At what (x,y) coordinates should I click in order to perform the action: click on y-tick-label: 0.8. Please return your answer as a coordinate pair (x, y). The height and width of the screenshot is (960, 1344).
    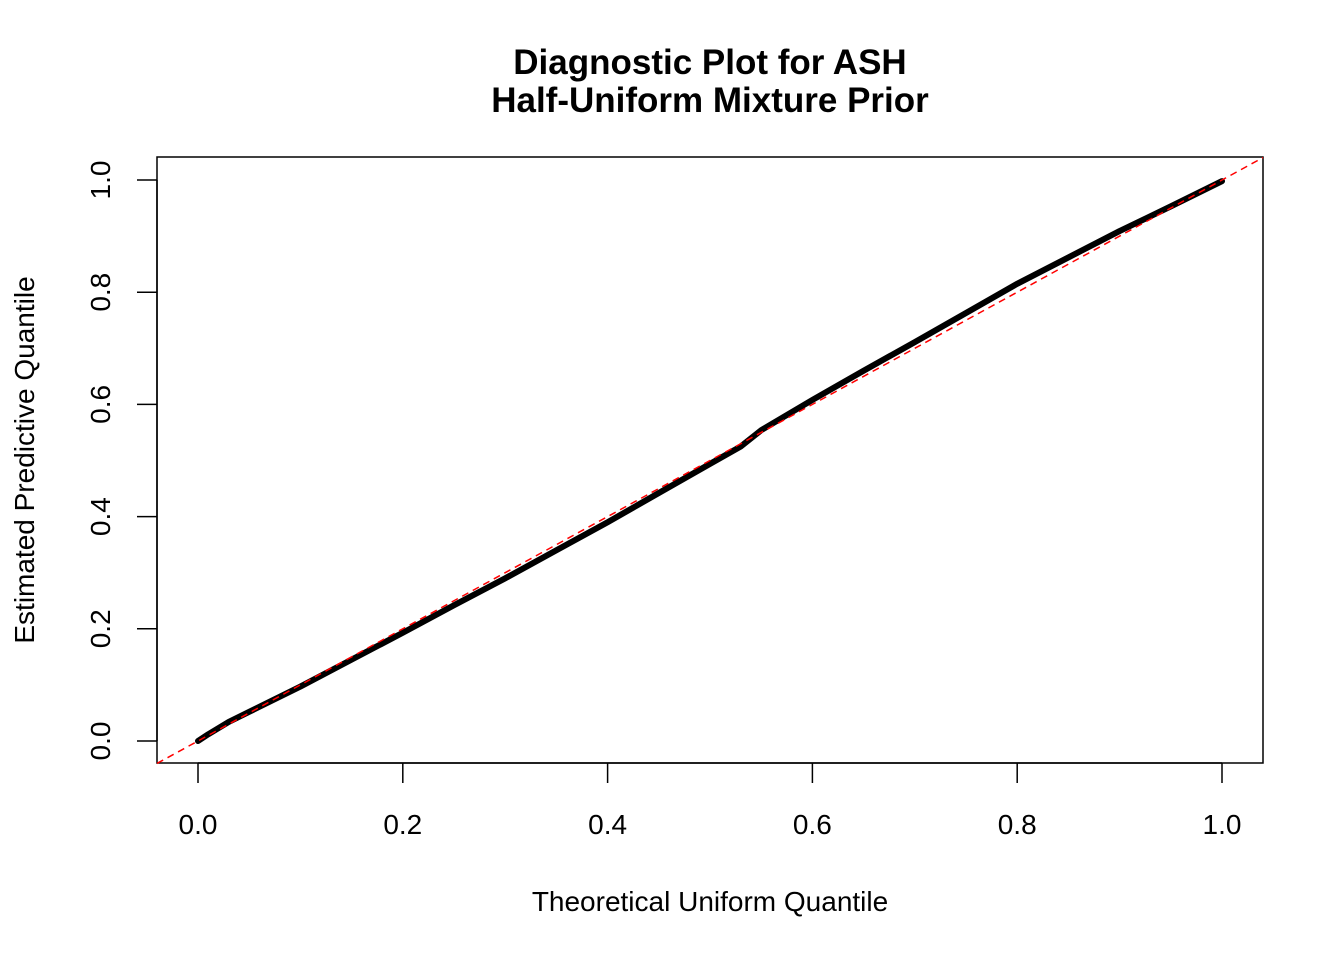
    Looking at the image, I should click on (100, 292).